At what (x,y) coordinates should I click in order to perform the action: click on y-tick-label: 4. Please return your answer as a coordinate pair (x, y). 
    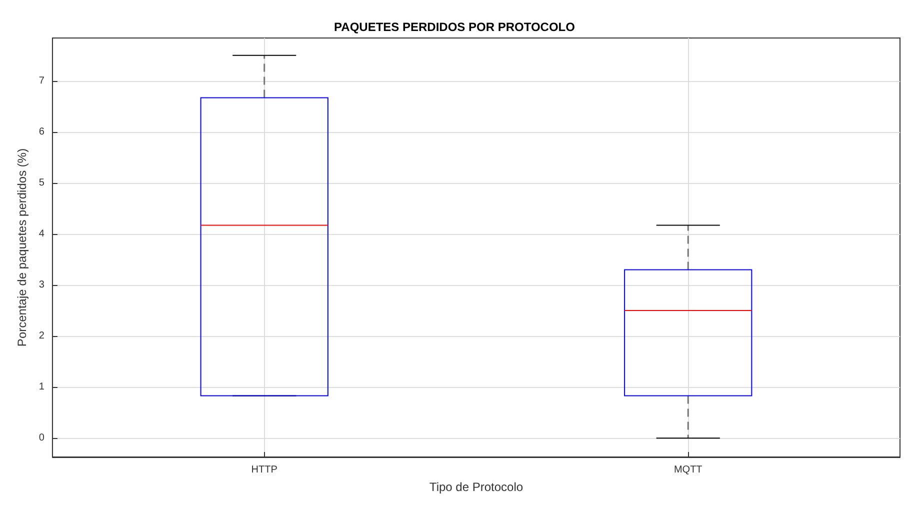
    Looking at the image, I should click on (41, 234).